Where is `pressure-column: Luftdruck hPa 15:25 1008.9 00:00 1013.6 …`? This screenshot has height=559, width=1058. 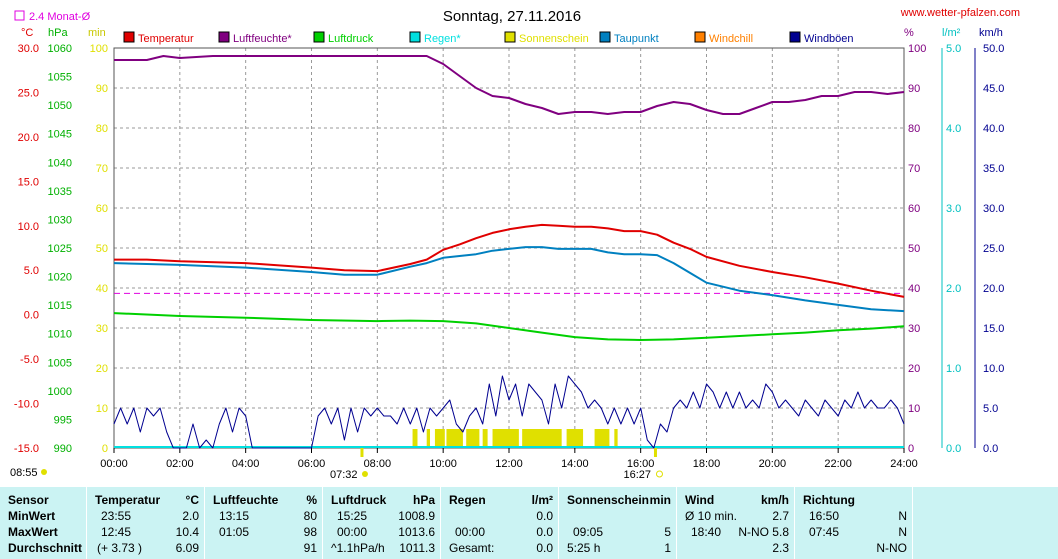
pressure-column: Luftdruck hPa 15:25 1008.9 00:00 1013.6 … is located at coordinates (381, 523).